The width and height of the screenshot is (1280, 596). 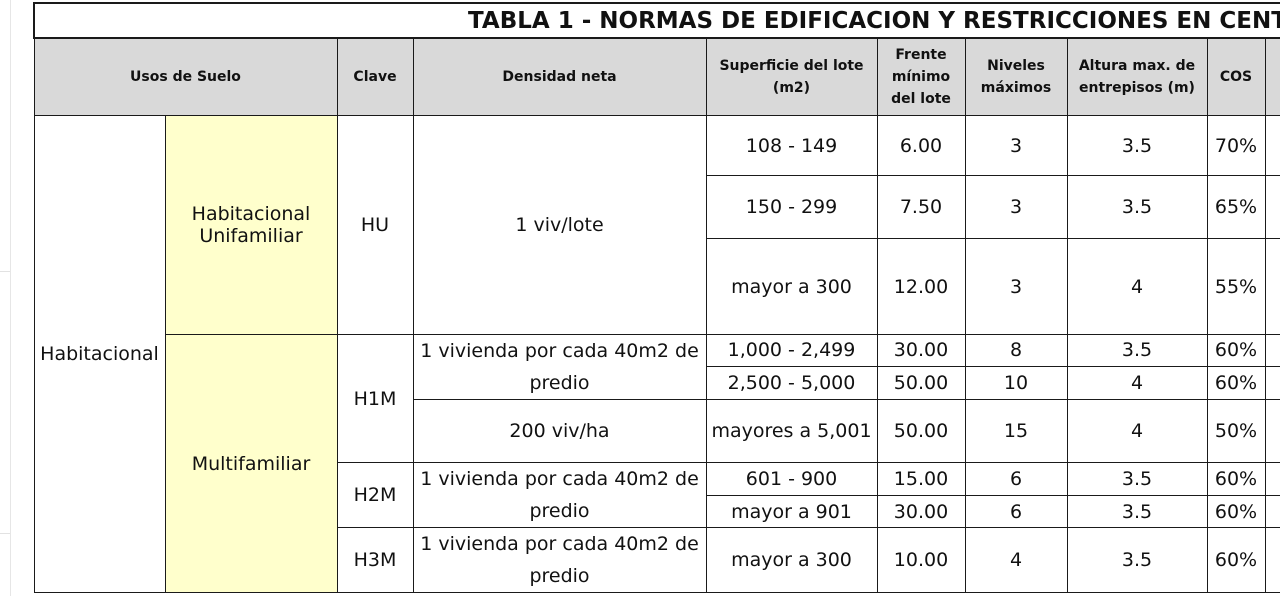 What do you see at coordinates (791, 383) in the screenshot?
I see `cell-superficie: 2,500 - 5,000` at bounding box center [791, 383].